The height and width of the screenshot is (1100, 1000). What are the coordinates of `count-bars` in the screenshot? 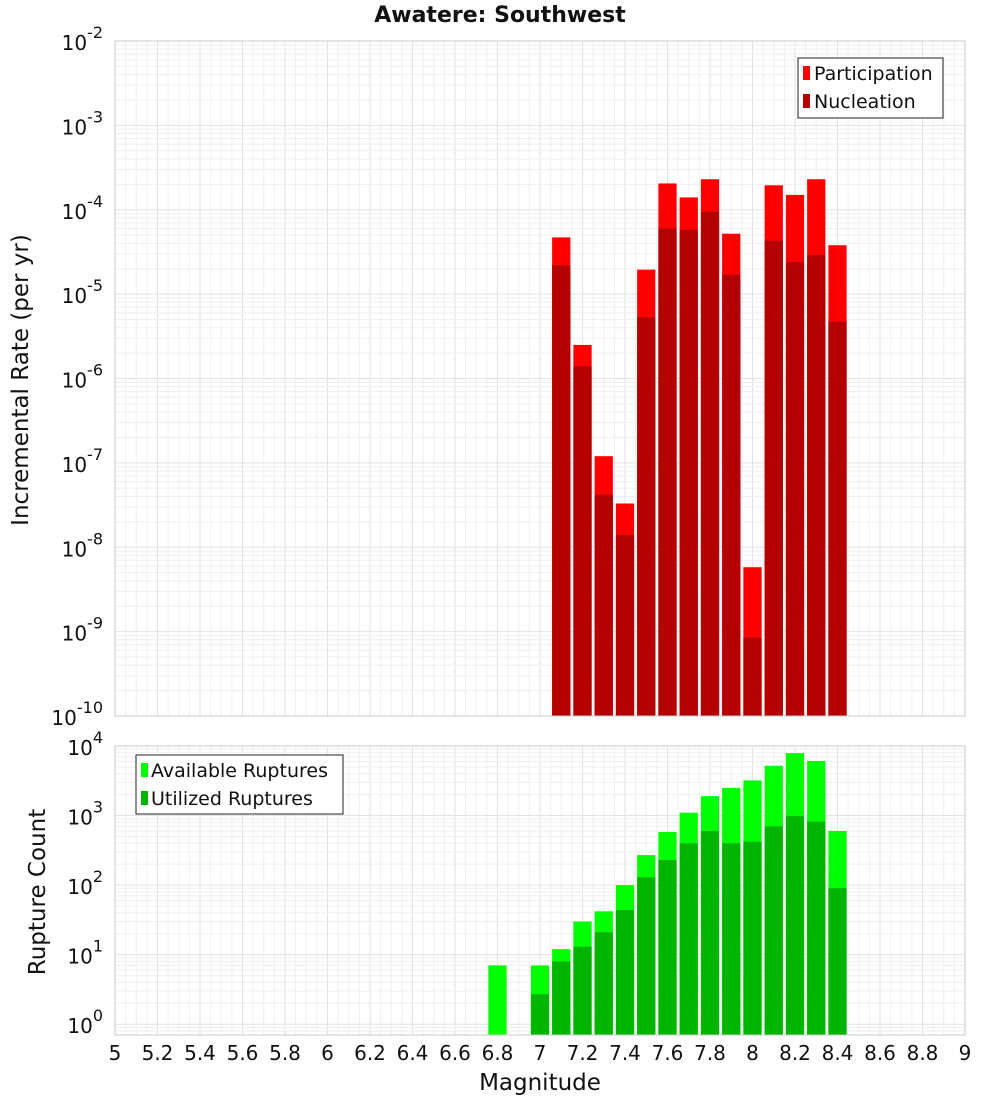 It's located at (667, 894).